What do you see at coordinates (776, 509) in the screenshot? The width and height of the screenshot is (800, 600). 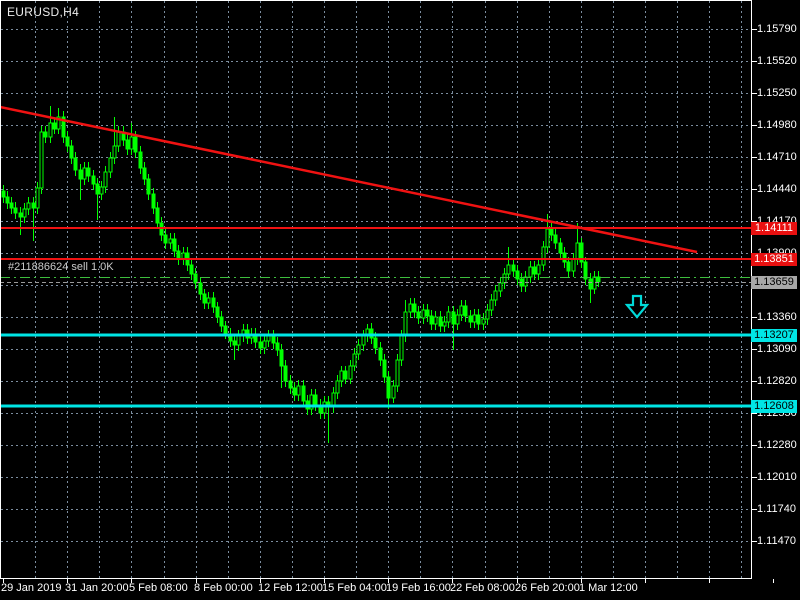 I see `price-tick-label: 1.11740` at bounding box center [776, 509].